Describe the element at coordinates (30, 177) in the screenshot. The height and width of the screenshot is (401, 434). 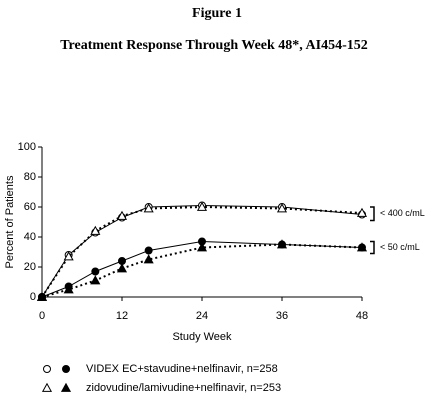
I see `y-tick-label: 80` at that location.